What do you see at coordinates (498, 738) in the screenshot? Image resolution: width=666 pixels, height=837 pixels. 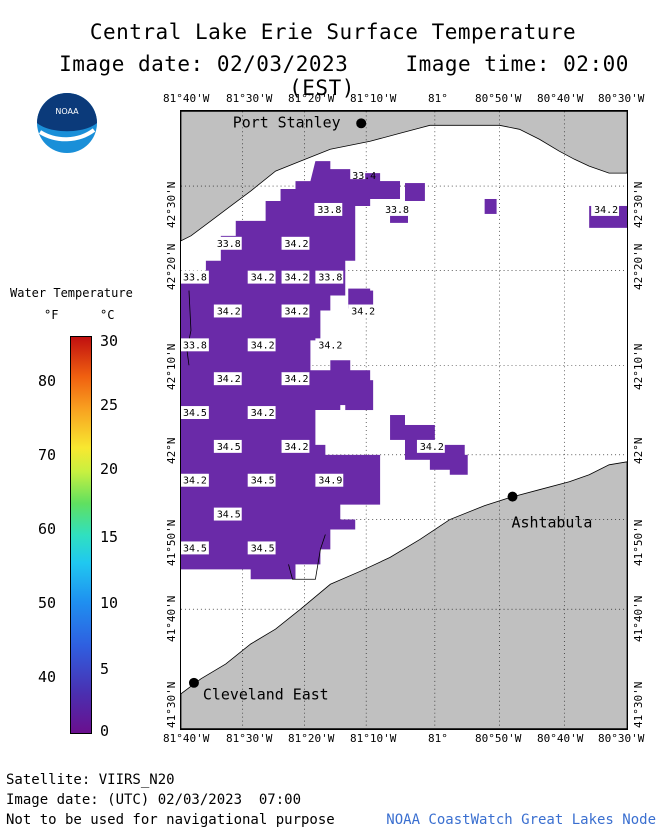 I see `lon-label-bottom: 80°50'W` at bounding box center [498, 738].